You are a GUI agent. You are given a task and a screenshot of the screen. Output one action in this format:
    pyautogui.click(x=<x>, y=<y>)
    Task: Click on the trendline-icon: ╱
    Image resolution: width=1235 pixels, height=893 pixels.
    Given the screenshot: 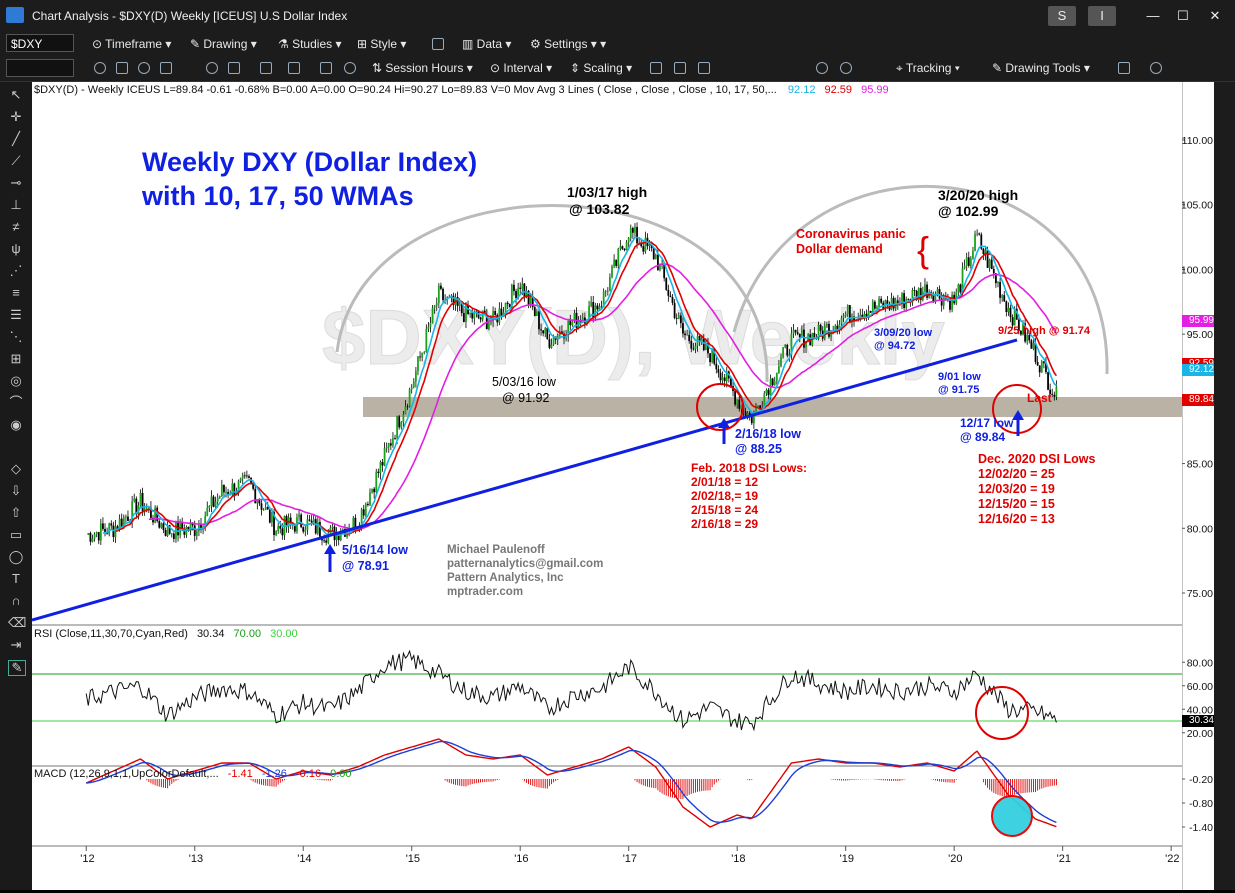 What is the action you would take?
    pyautogui.click(x=16, y=138)
    